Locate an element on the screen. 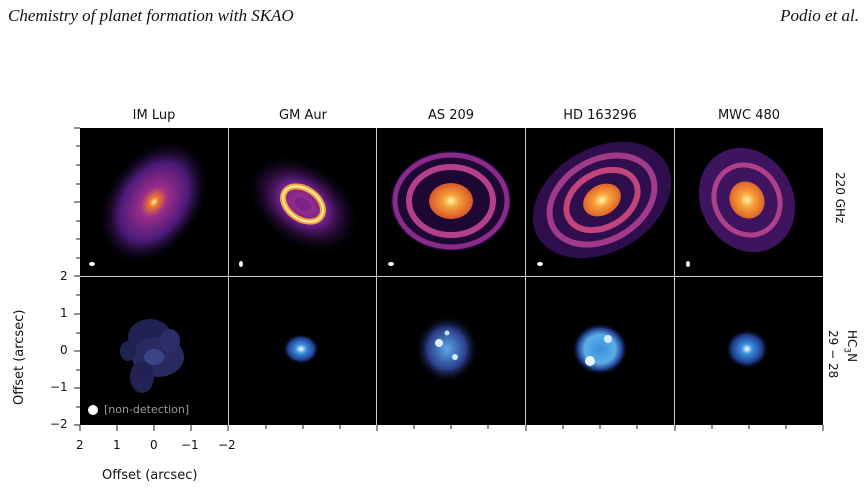  xtick-label: 0 is located at coordinates (154, 445).